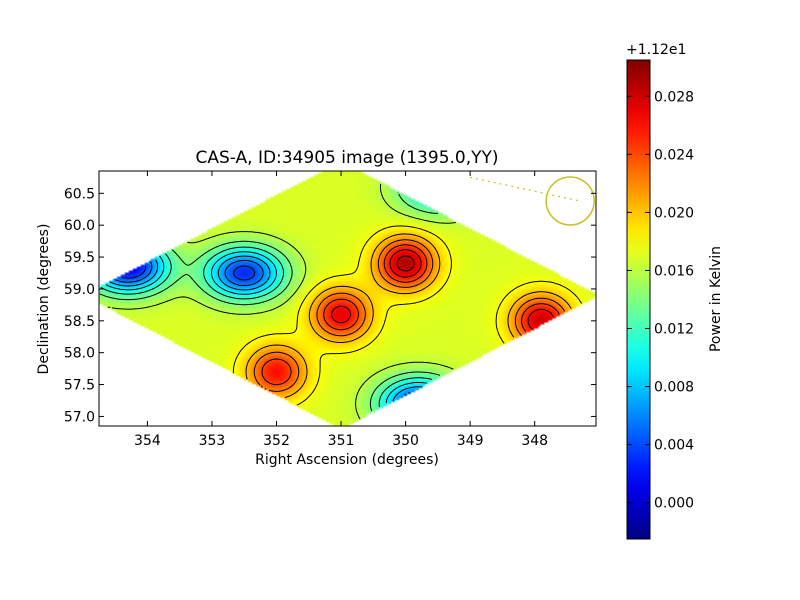  What do you see at coordinates (525, 189) in the screenshot?
I see `beam-dotted-line` at bounding box center [525, 189].